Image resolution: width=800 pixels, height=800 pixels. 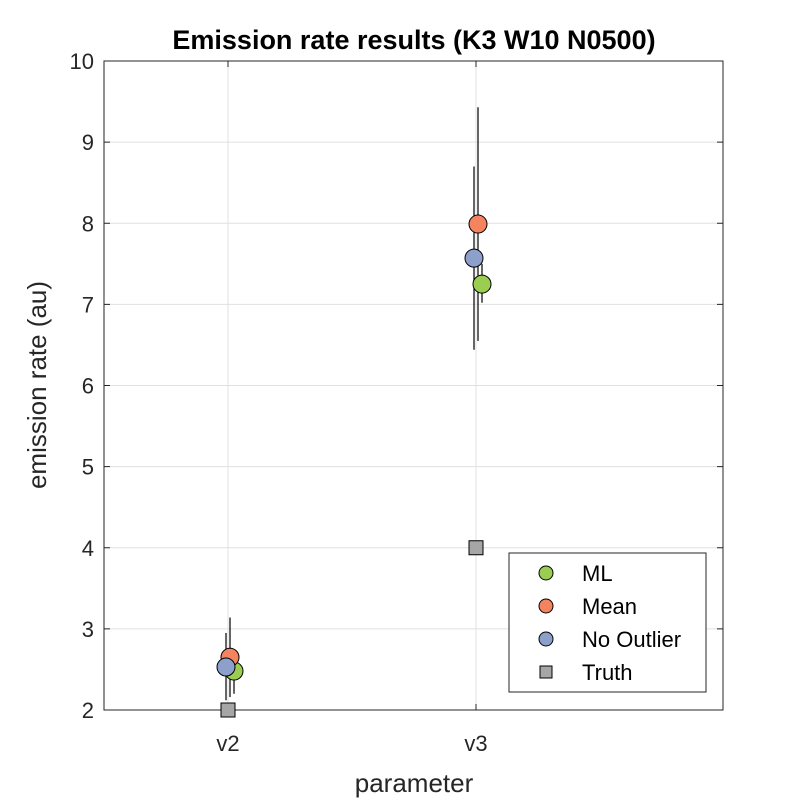 What do you see at coordinates (88, 142) in the screenshot?
I see `y-tick-label: 9` at bounding box center [88, 142].